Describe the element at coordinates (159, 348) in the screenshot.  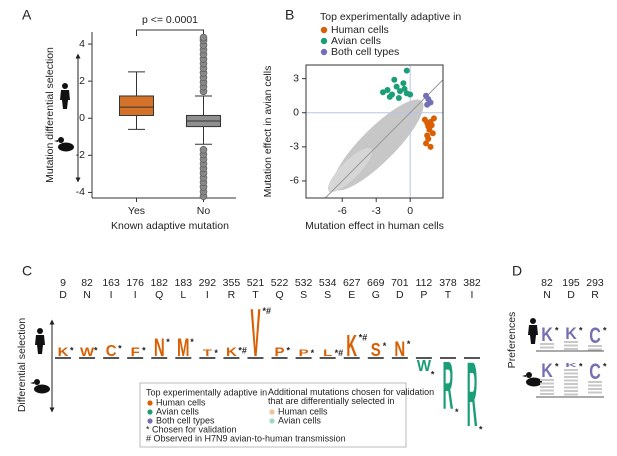
I see `logo-letter: N` at that location.